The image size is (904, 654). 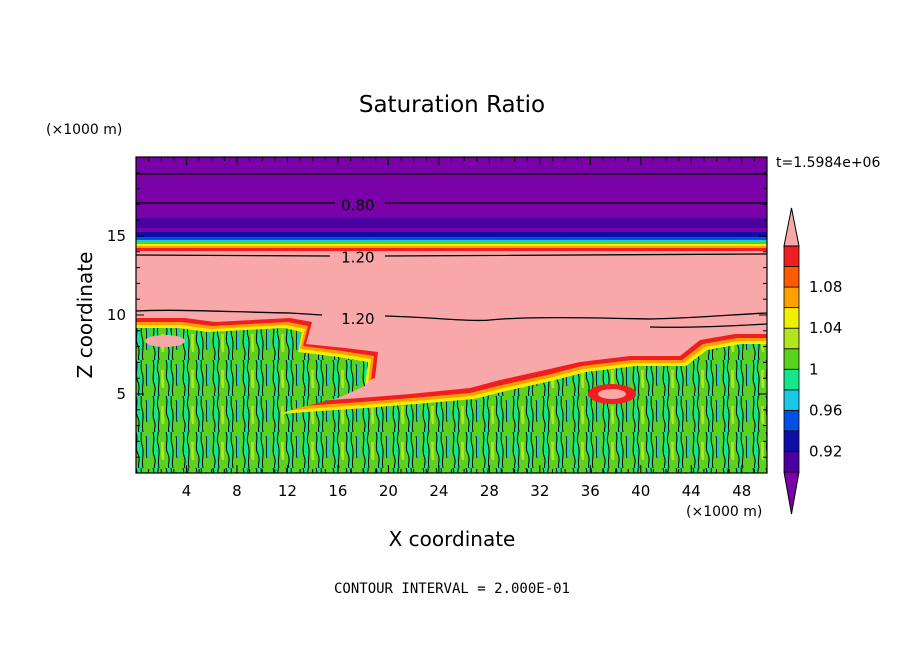 What do you see at coordinates (388, 491) in the screenshot?
I see `x-tick-label: 20` at bounding box center [388, 491].